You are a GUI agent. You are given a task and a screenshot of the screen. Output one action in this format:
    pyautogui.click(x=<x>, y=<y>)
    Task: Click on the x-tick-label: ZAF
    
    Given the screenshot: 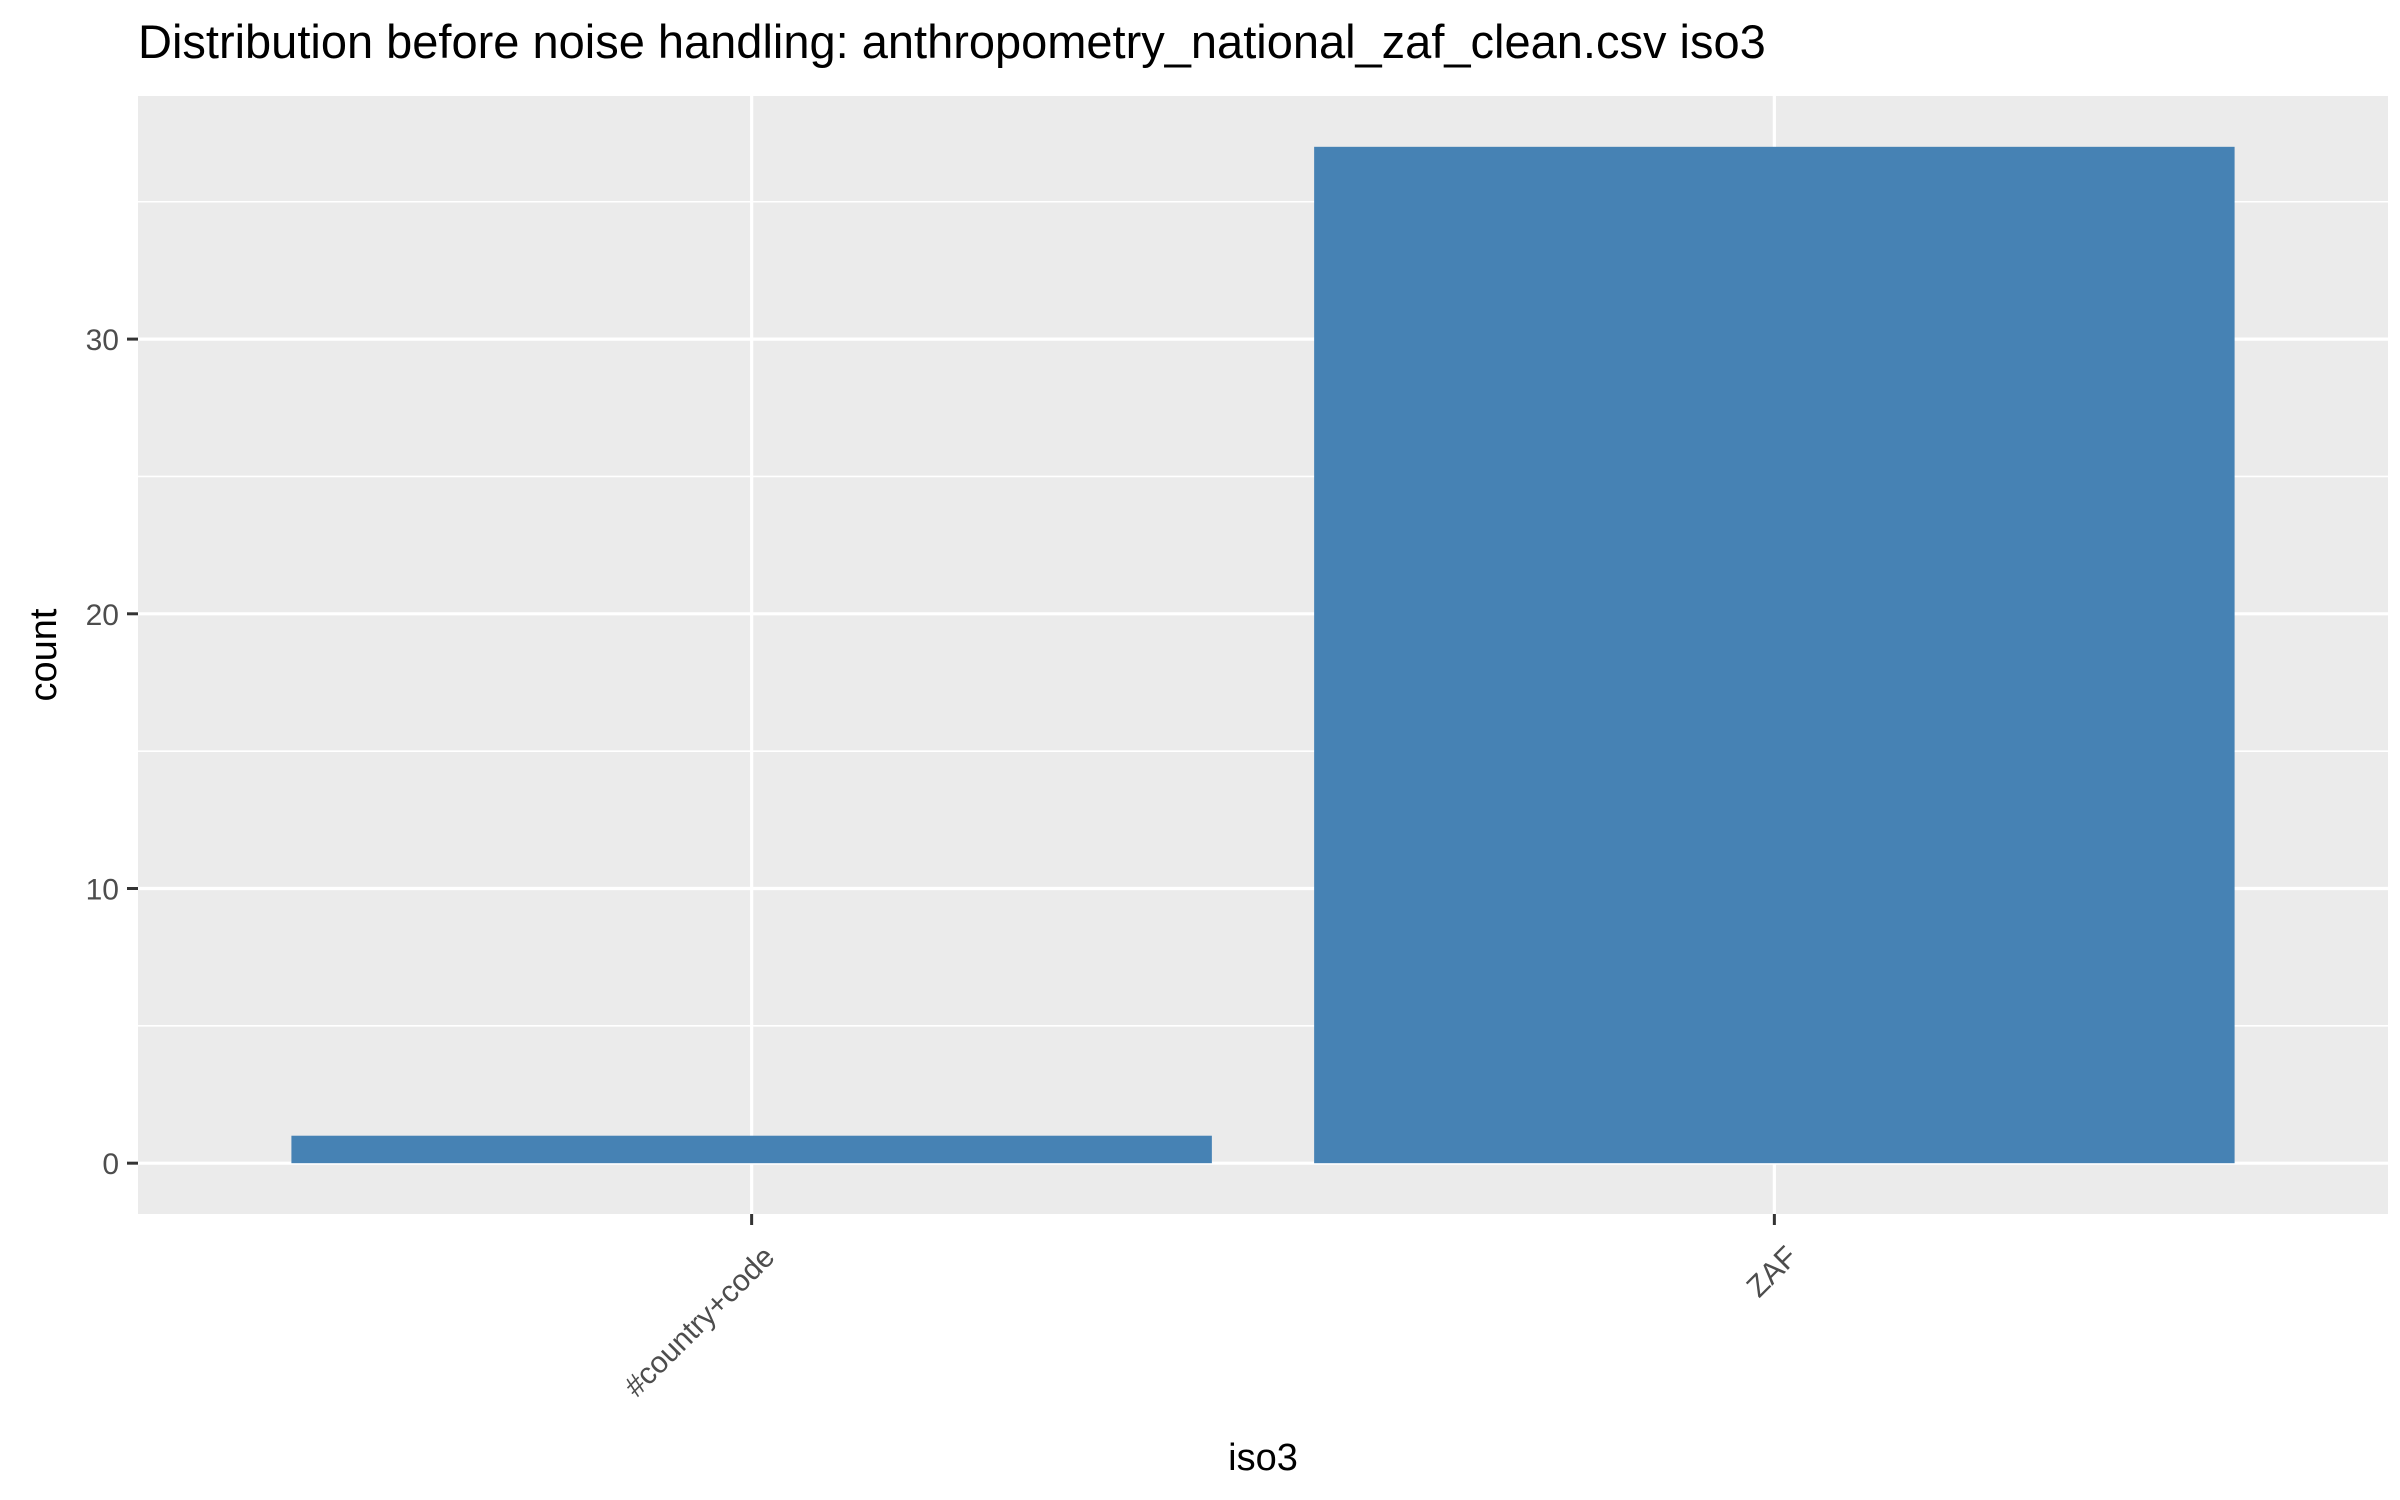 What is the action you would take?
    pyautogui.click(x=1772, y=1271)
    